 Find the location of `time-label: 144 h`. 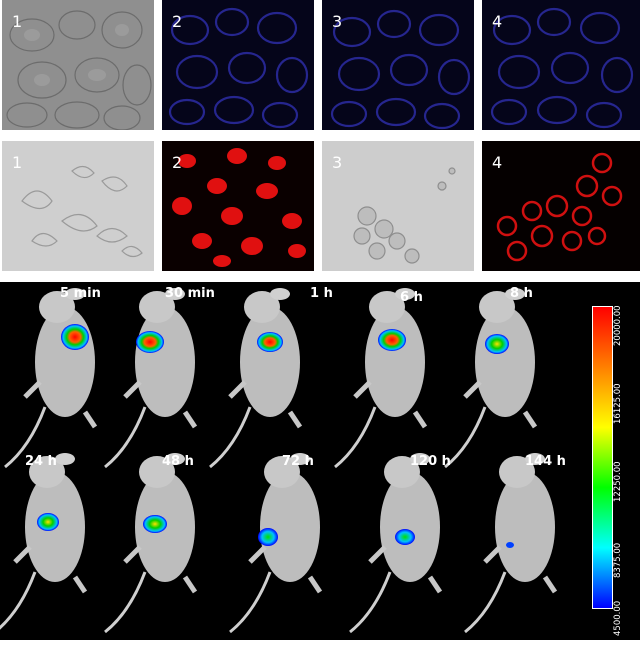

time-label: 144 h is located at coordinates (545, 461).